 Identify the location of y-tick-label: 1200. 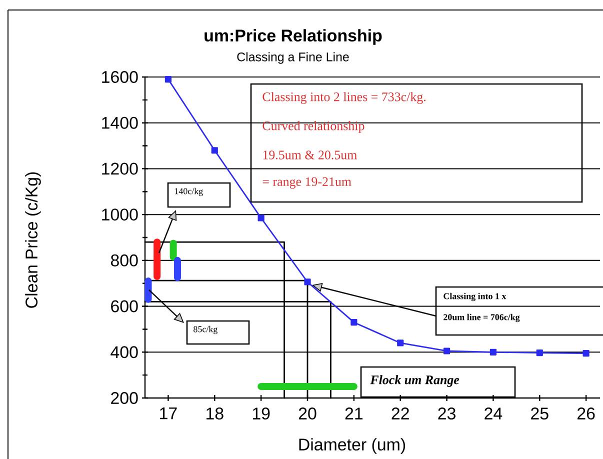
(120, 168).